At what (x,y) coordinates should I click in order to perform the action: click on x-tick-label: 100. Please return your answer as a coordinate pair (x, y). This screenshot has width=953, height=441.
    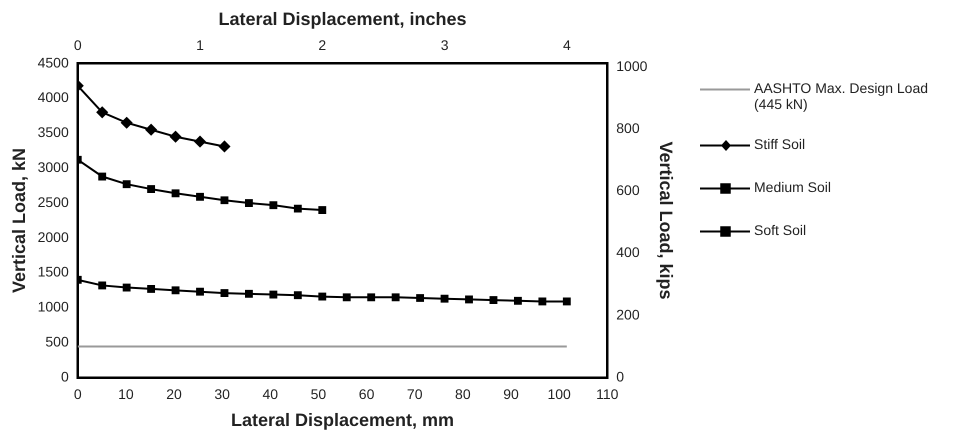
    Looking at the image, I should click on (559, 394).